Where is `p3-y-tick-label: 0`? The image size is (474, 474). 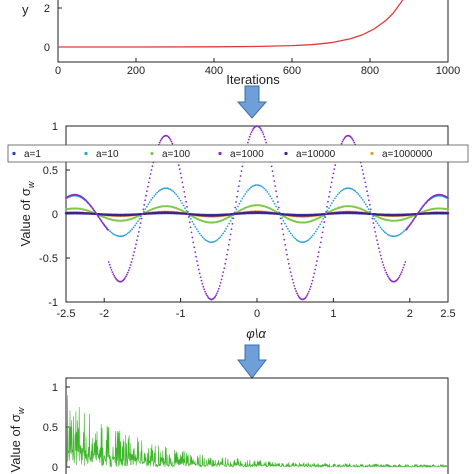 p3-y-tick-label: 0 is located at coordinates (55, 468).